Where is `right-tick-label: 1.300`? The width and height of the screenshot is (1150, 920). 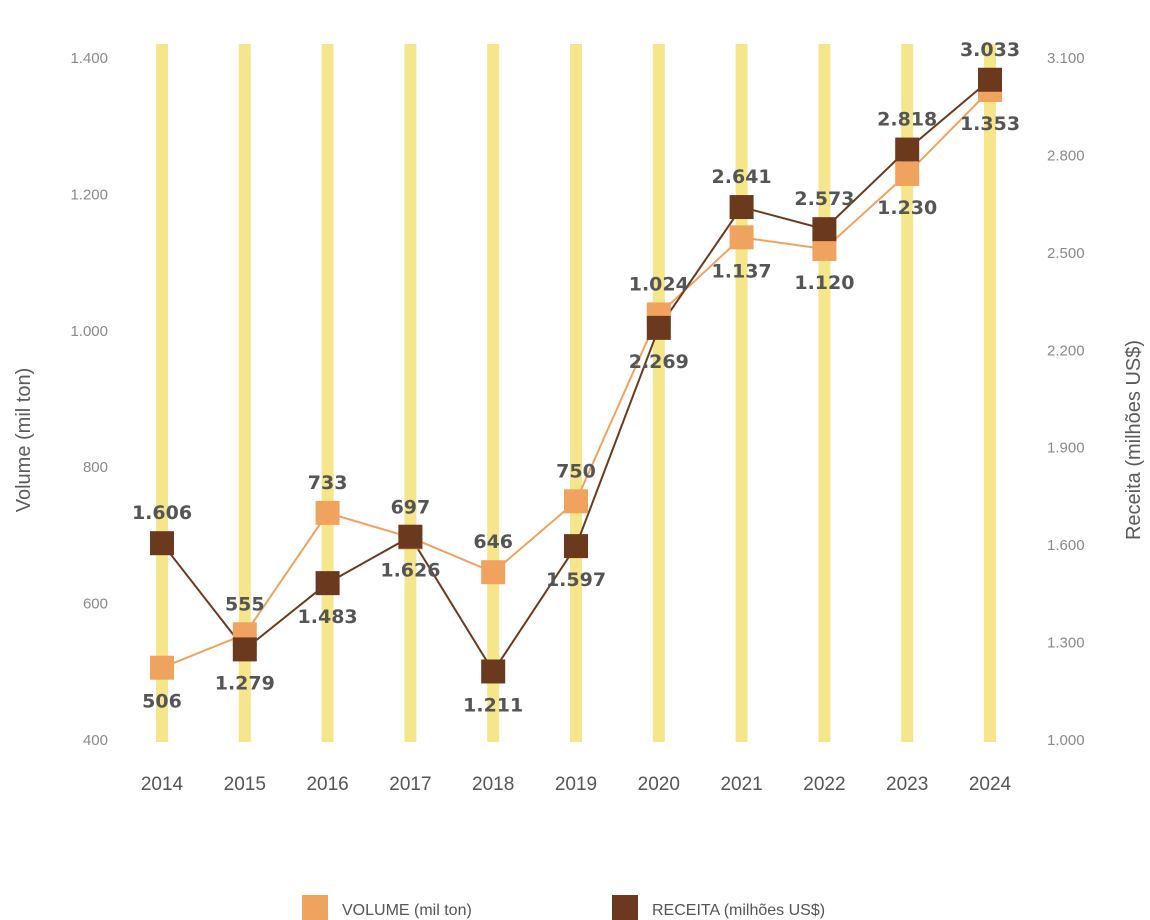 right-tick-label: 1.300 is located at coordinates (1066, 643).